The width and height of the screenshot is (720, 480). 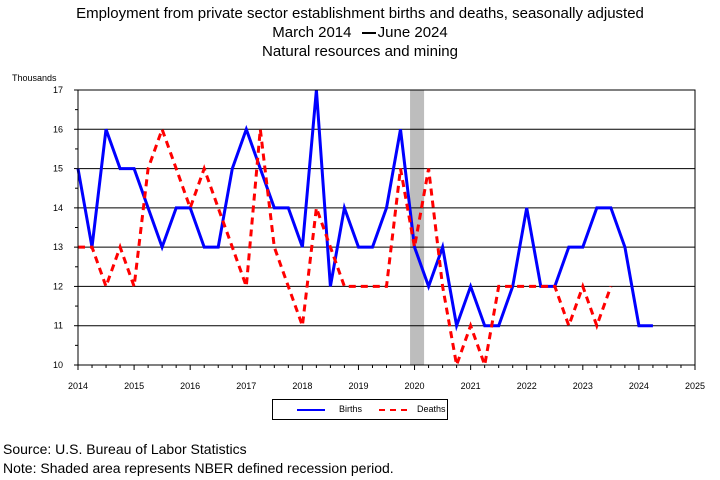 I want to click on subtitle-end: June 2024, so click(x=412, y=32).